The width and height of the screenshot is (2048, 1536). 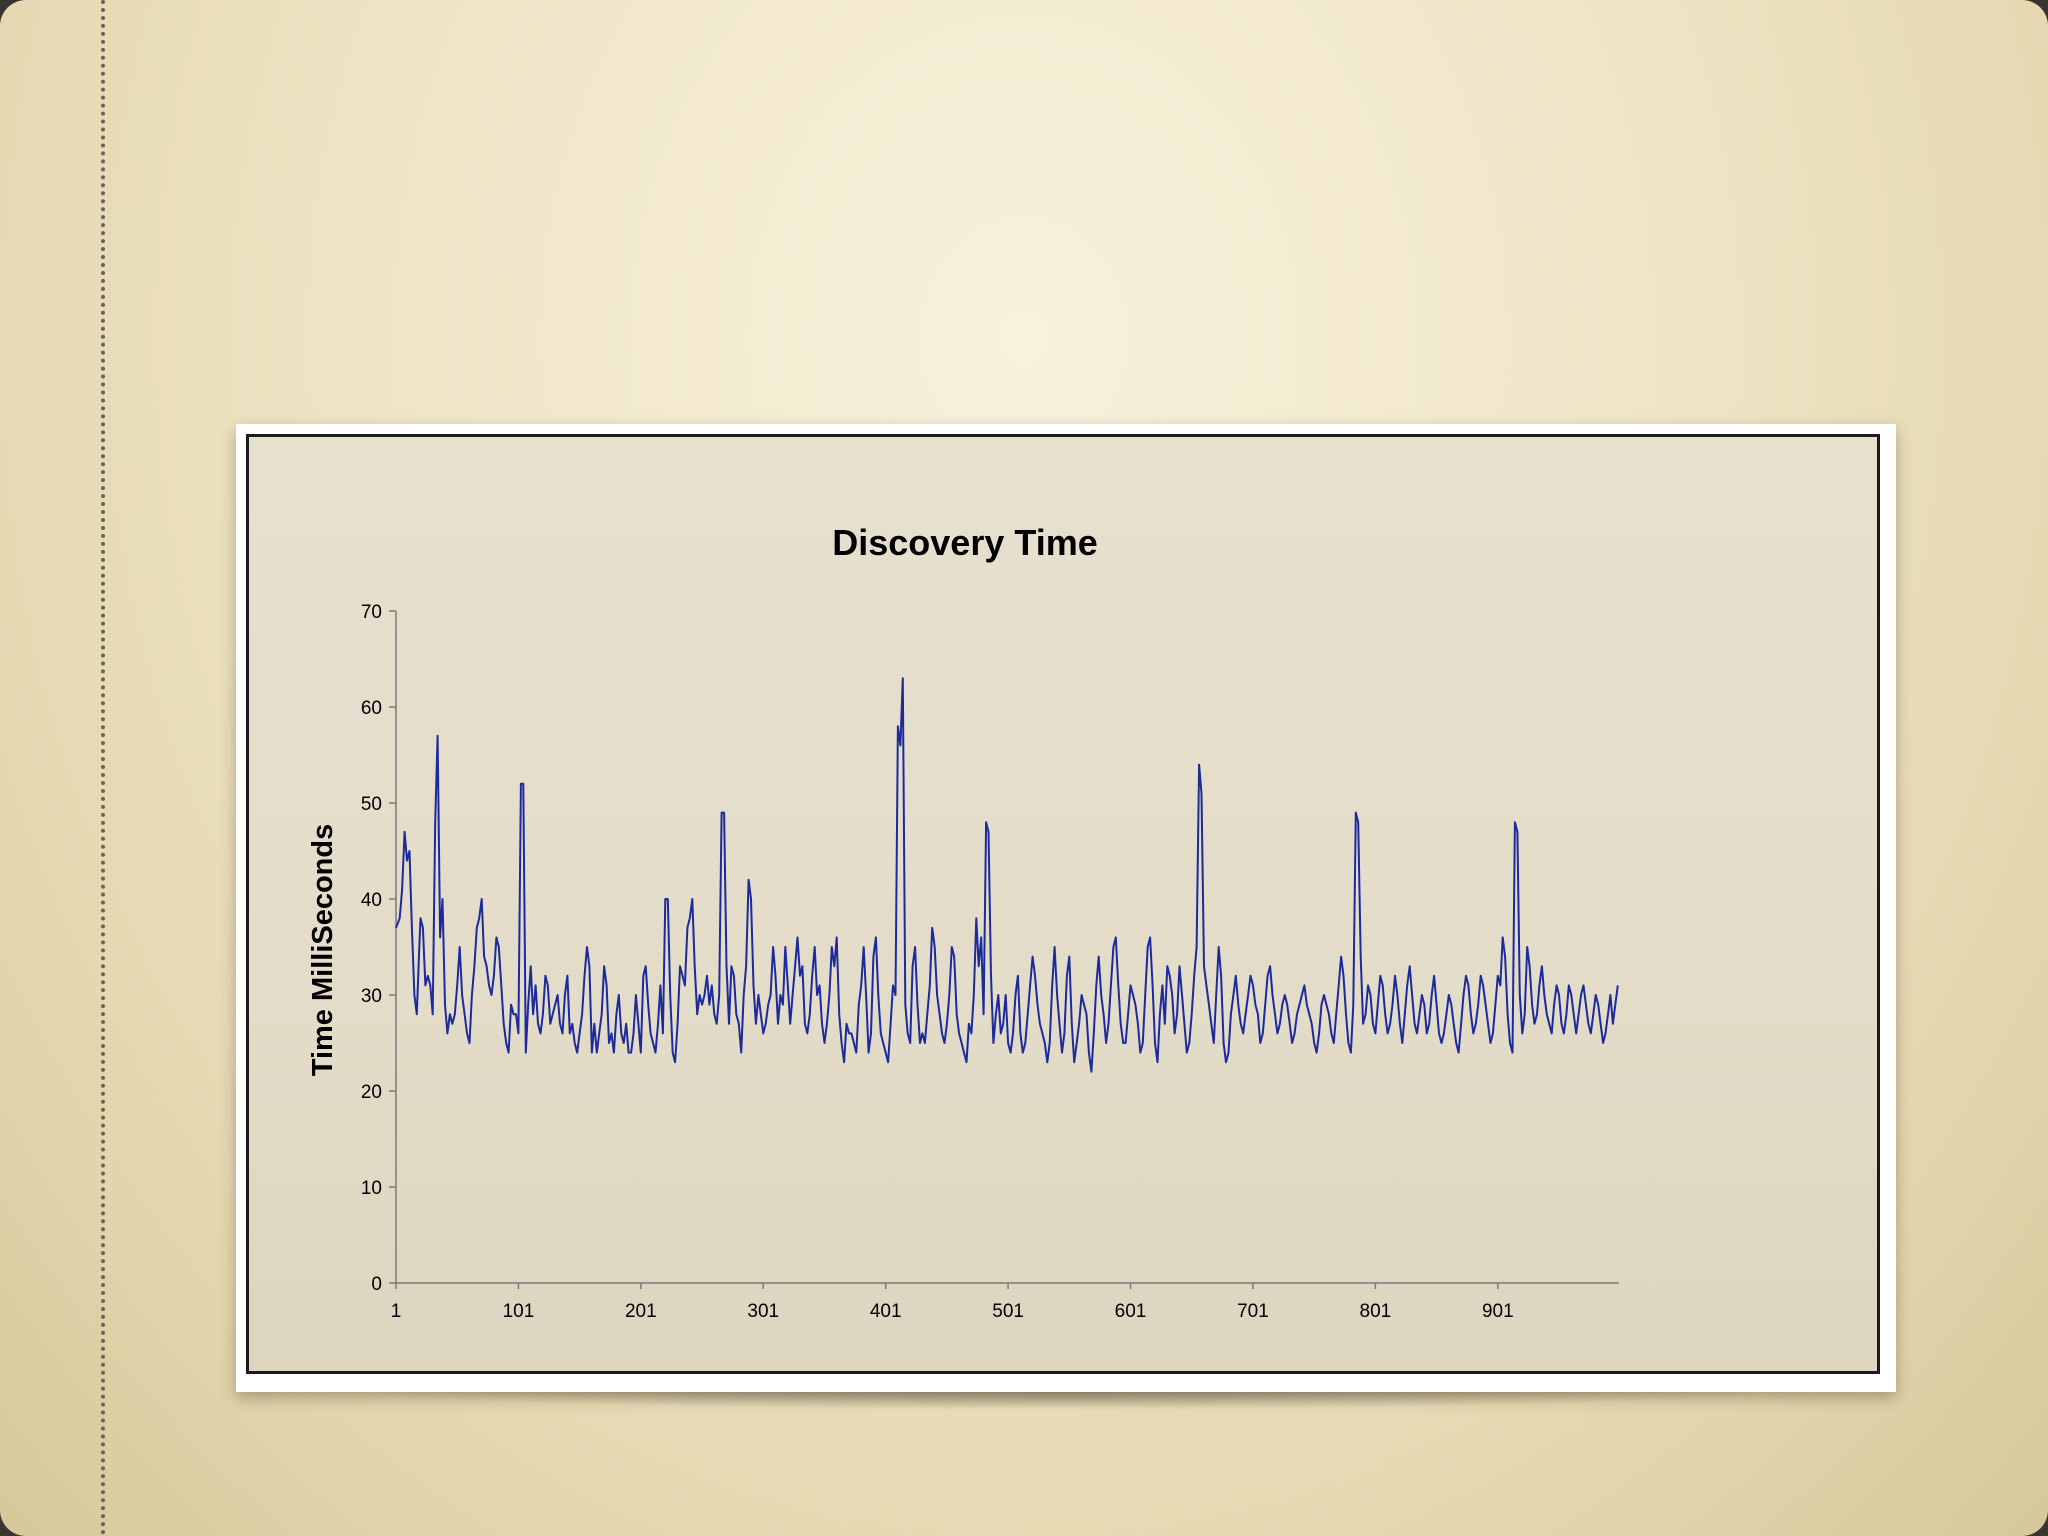 What do you see at coordinates (886, 1311) in the screenshot?
I see `x-tick-label: 401` at bounding box center [886, 1311].